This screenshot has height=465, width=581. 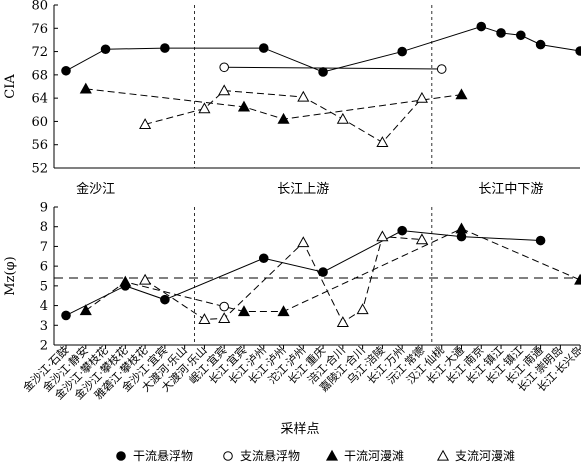 I want to click on panel2-ytick-label: 6, so click(x=44, y=267).